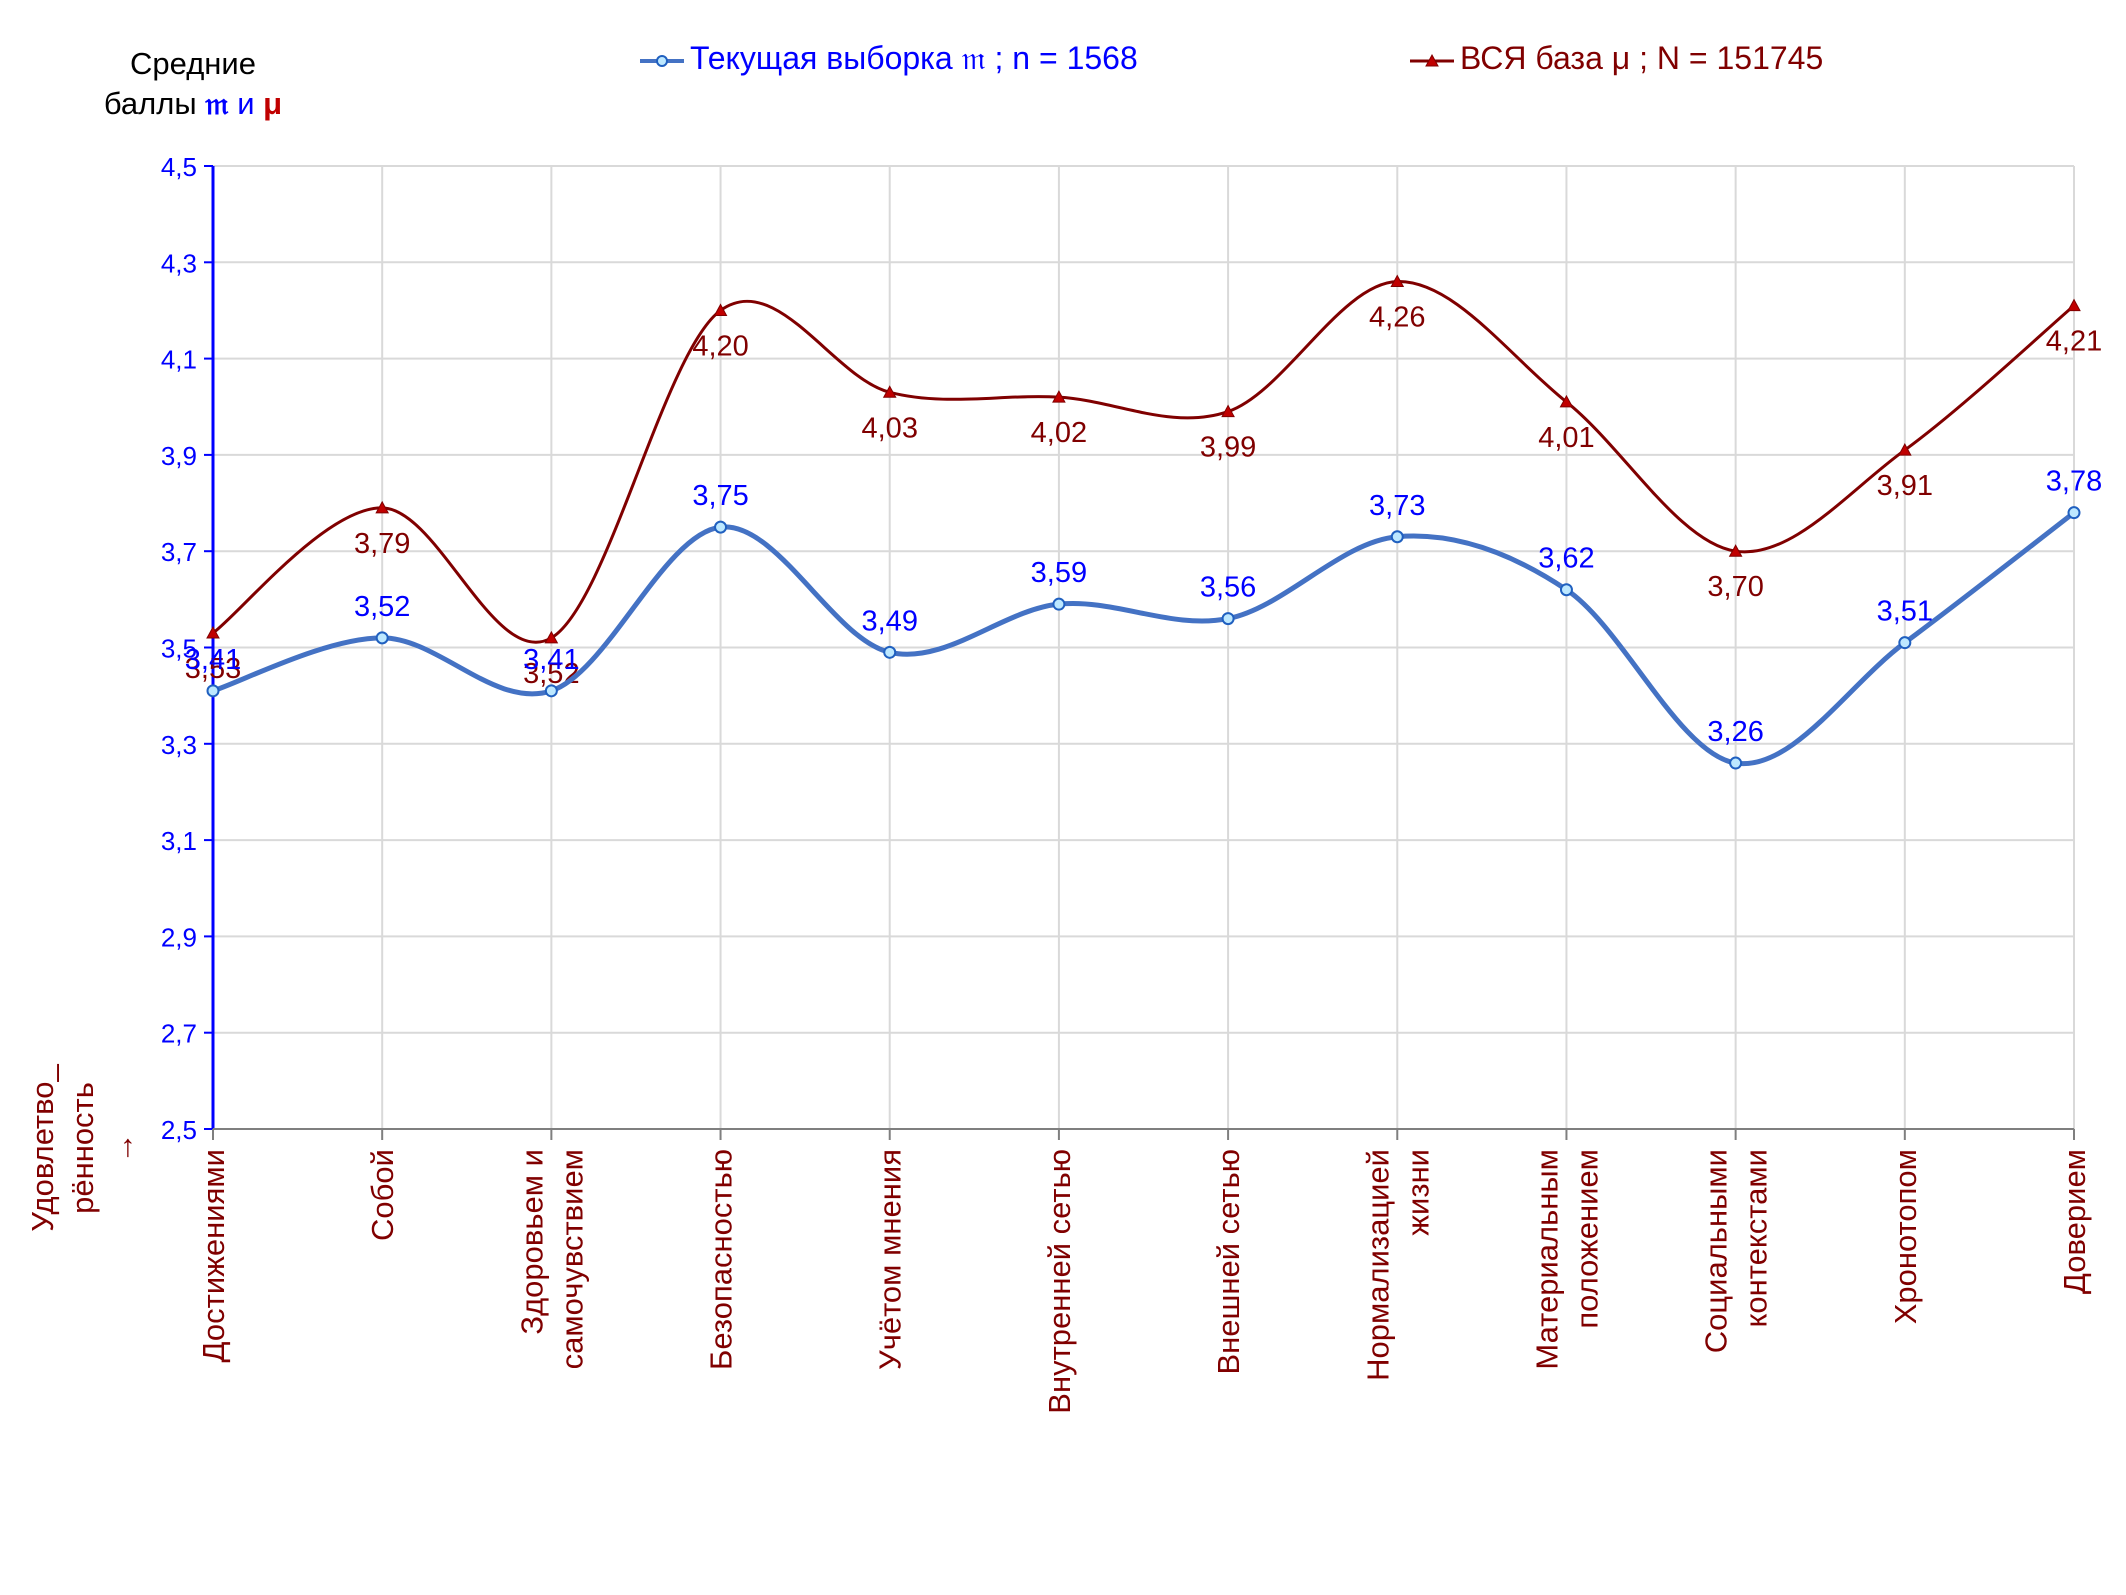  I want to click on x-category-label-line: положением, so click(1586, 1239).